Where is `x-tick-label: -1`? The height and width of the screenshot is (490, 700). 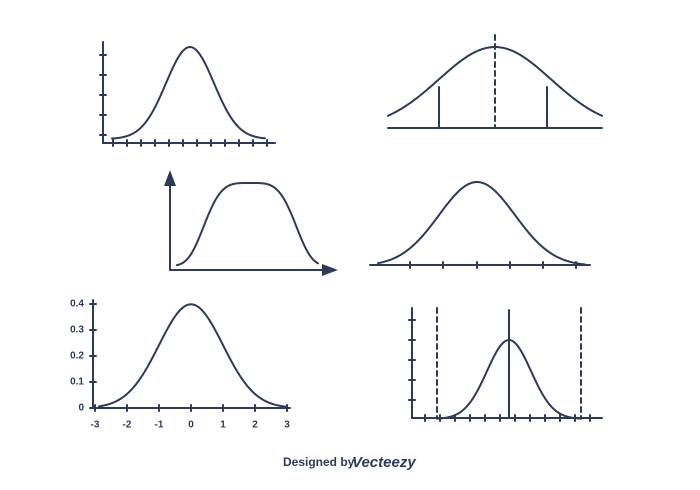 x-tick-label: -1 is located at coordinates (159, 425).